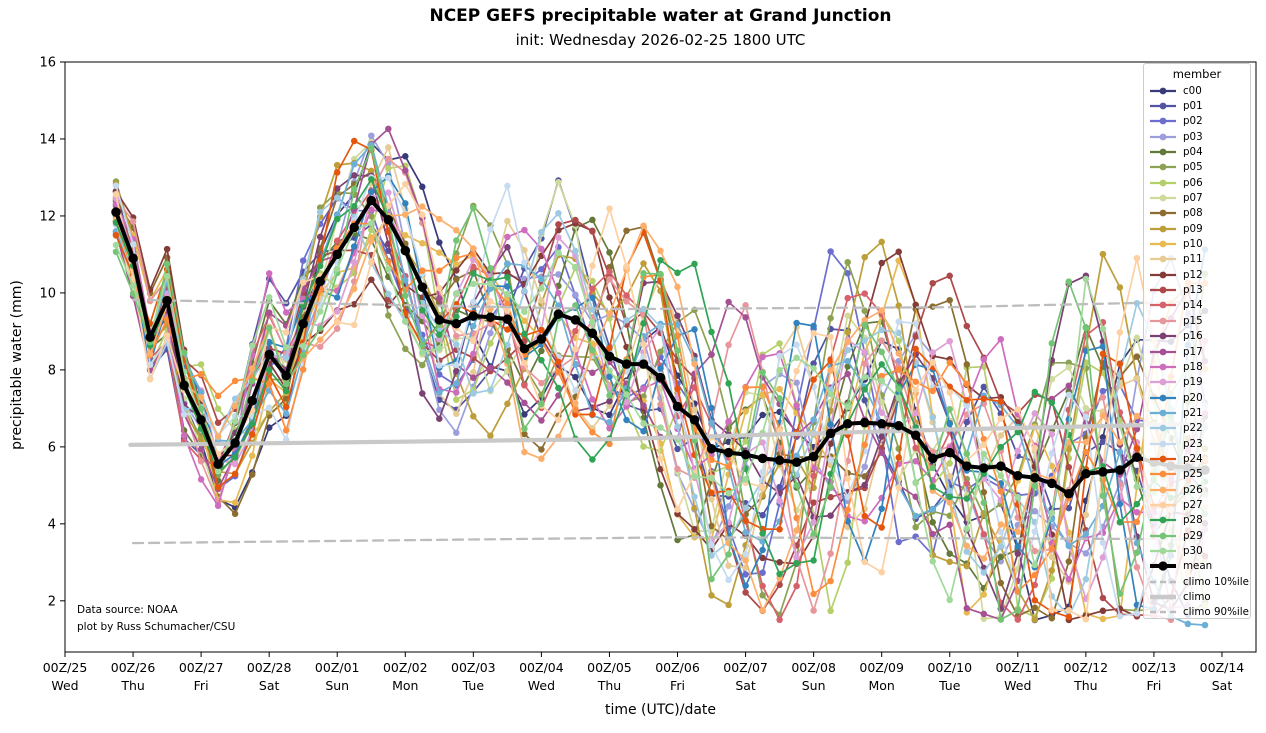 The image size is (1266, 733). I want to click on legend-item-p30: p30, so click(1197, 550).